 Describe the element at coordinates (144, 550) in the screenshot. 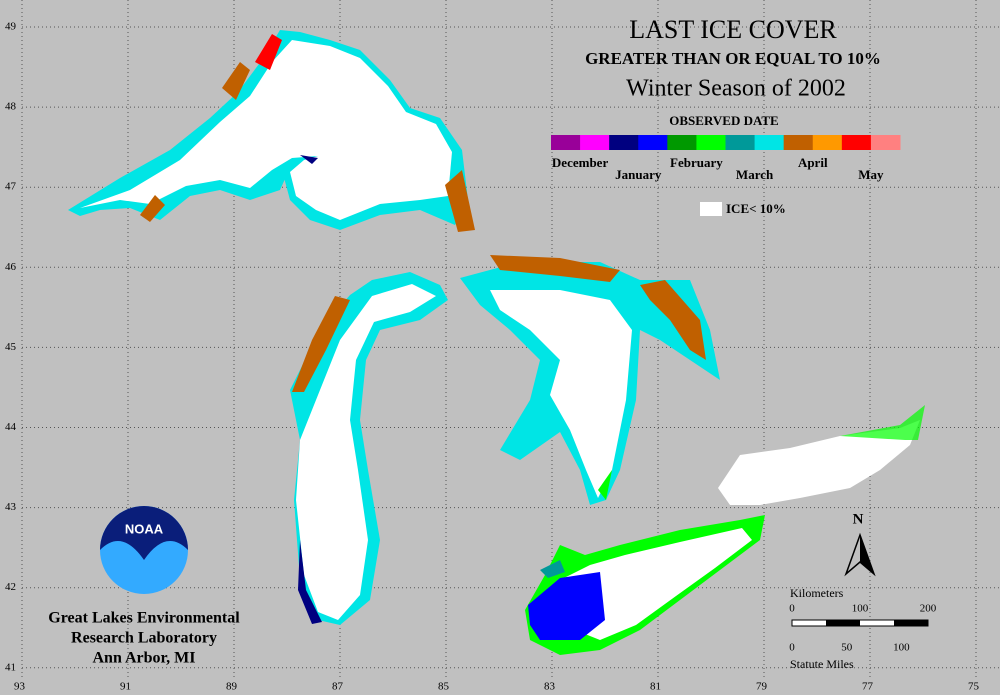

I see `noaa-logo: NOAA` at that location.